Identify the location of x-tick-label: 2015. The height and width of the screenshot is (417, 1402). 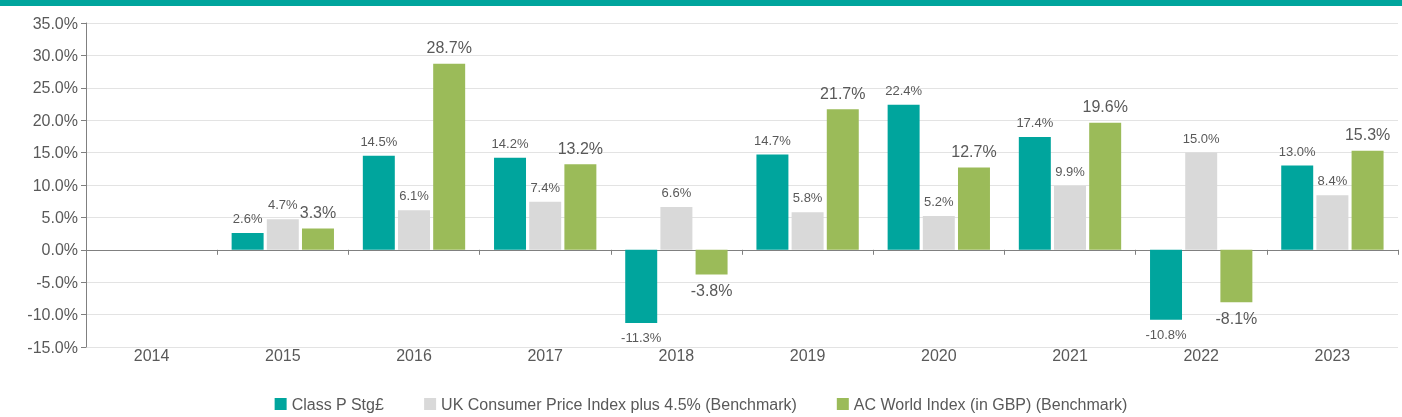
(283, 355).